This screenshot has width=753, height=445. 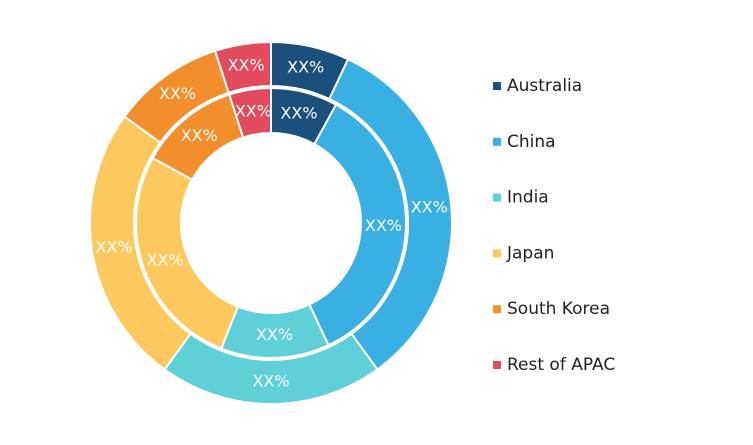 What do you see at coordinates (530, 253) in the screenshot?
I see `legend-label: Japan` at bounding box center [530, 253].